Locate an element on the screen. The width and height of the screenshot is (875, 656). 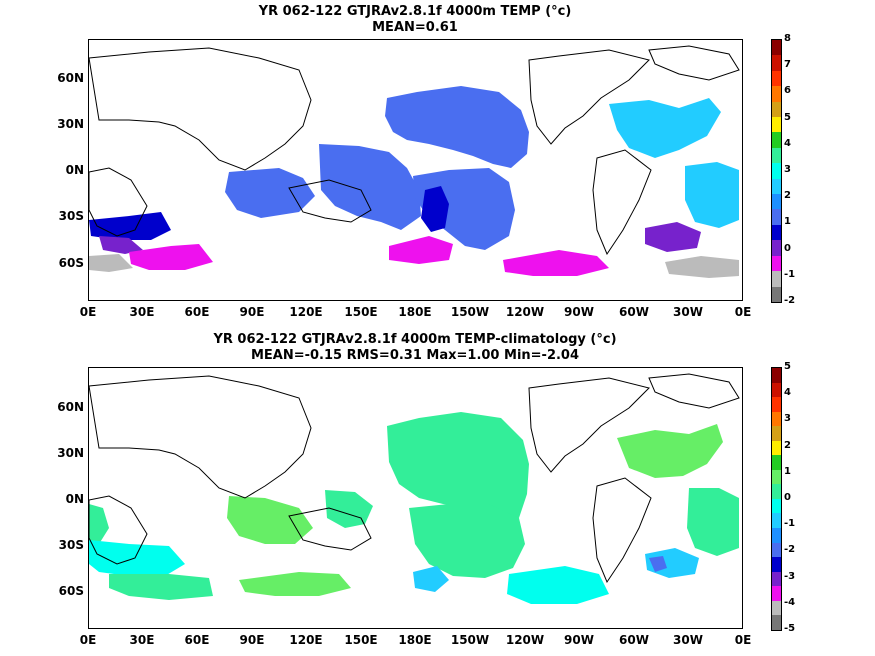
top-lon-label: 30W is located at coordinates (688, 312).